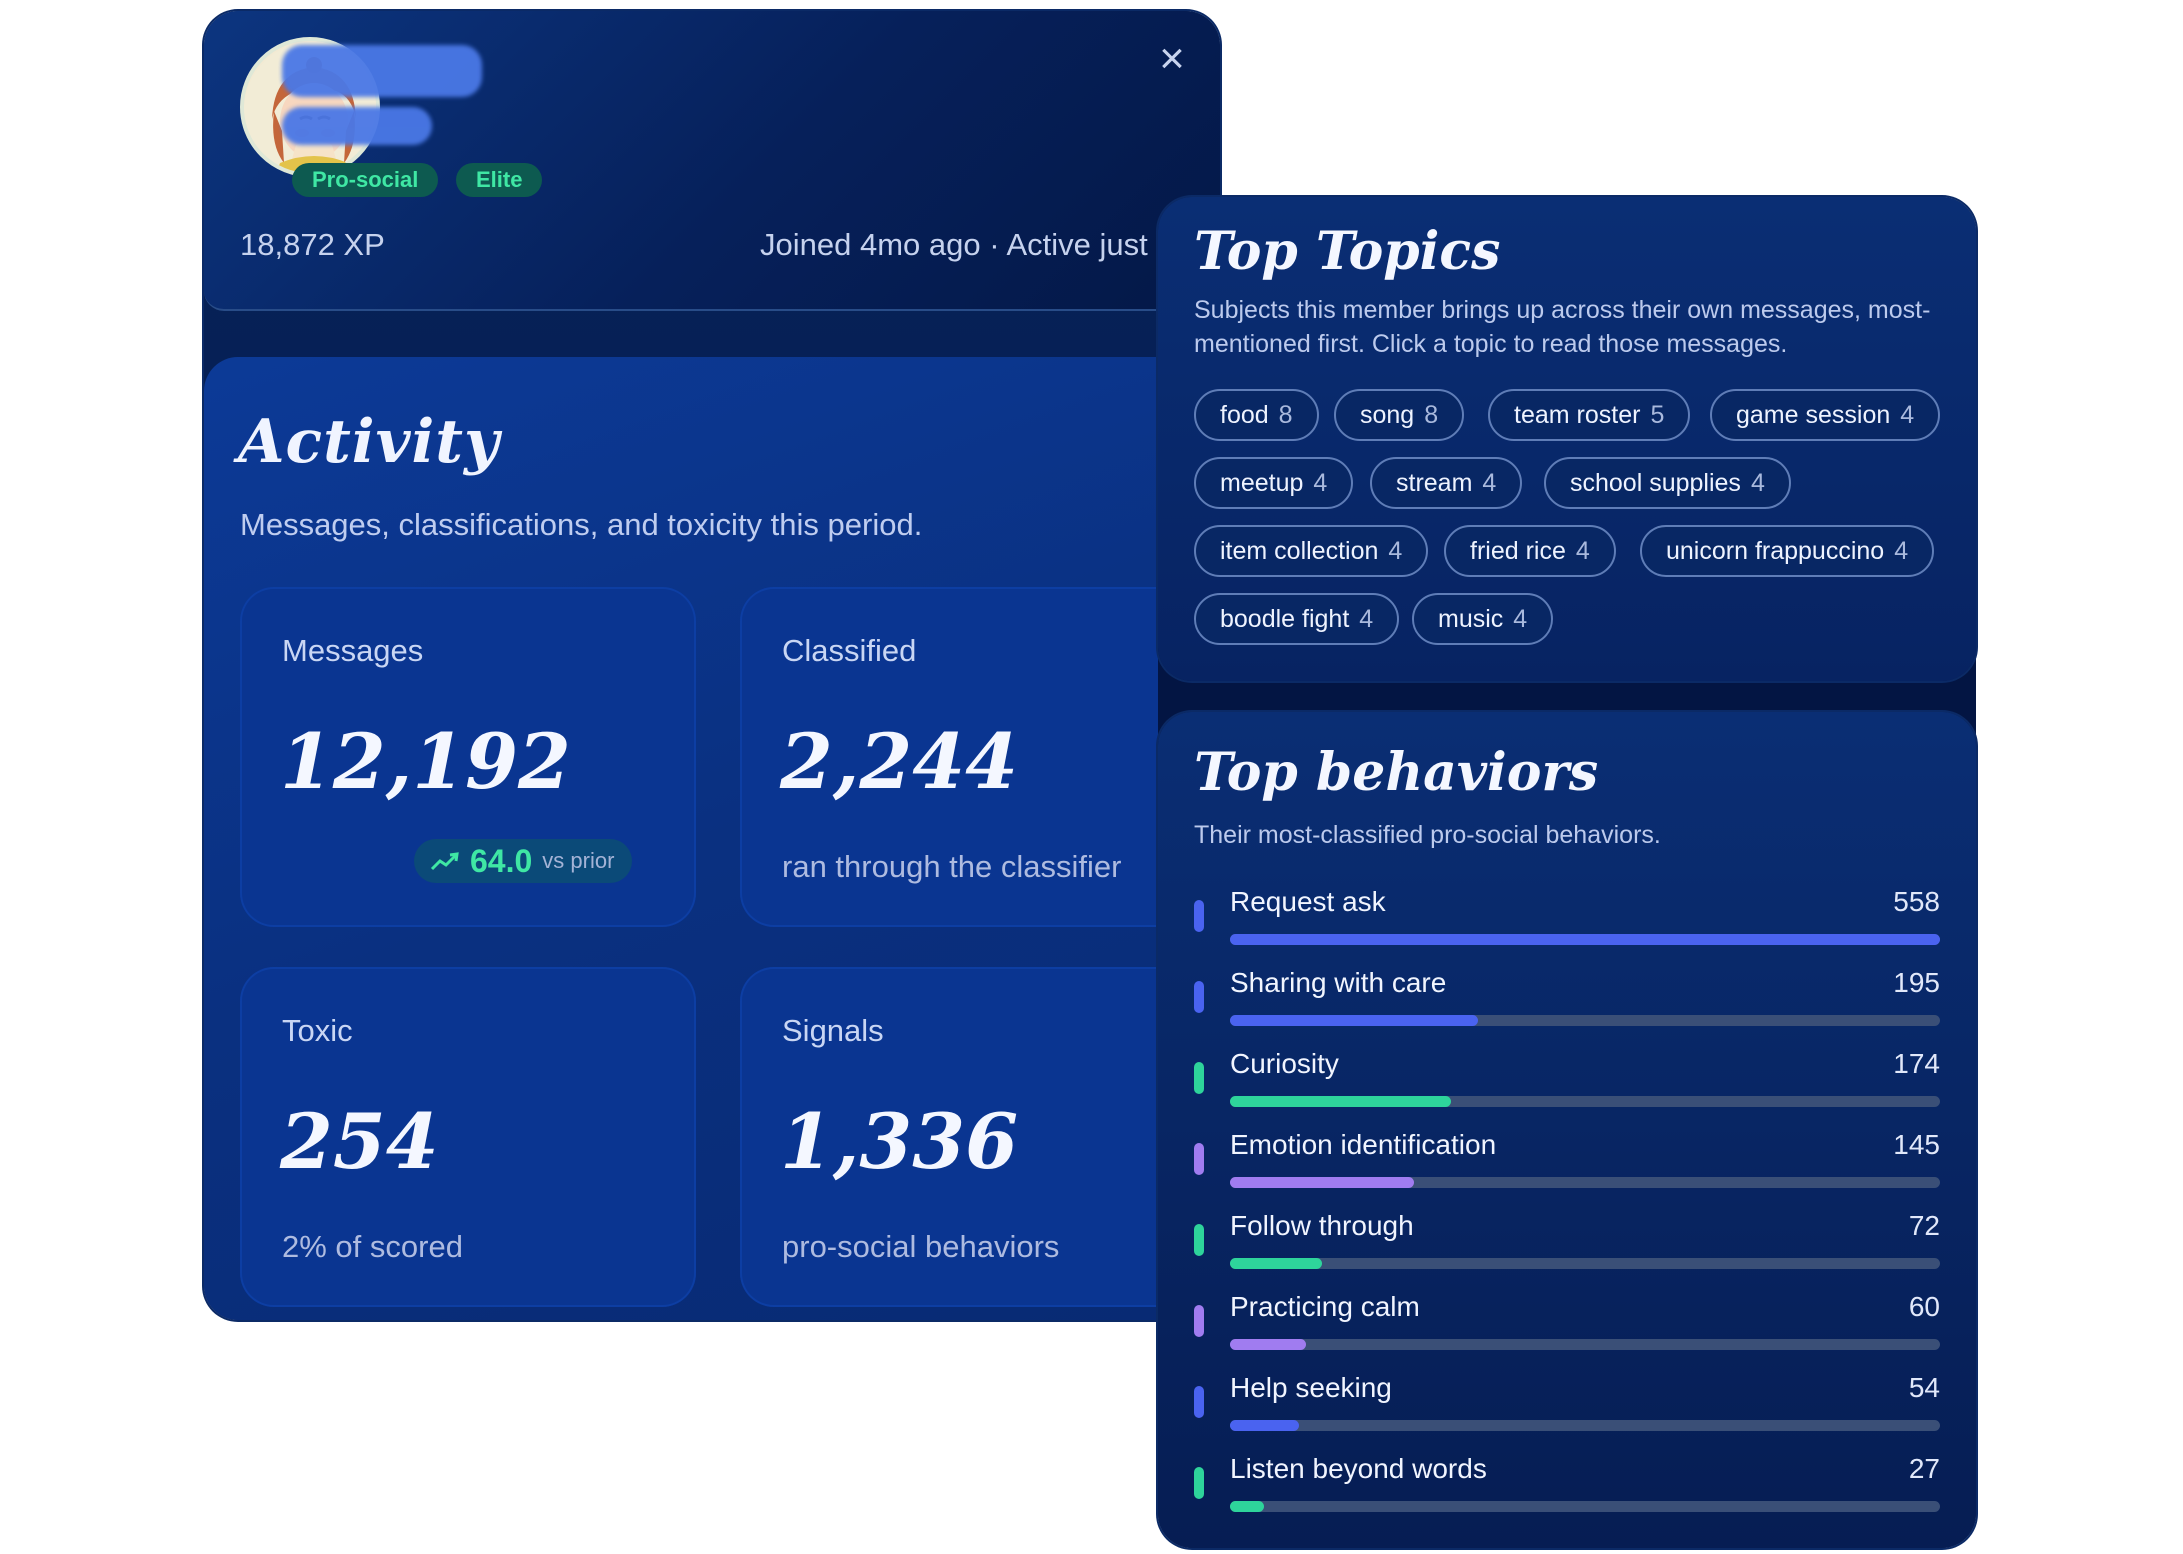 This screenshot has height=1554, width=2183. I want to click on behavior-count: 558, so click(1916, 901).